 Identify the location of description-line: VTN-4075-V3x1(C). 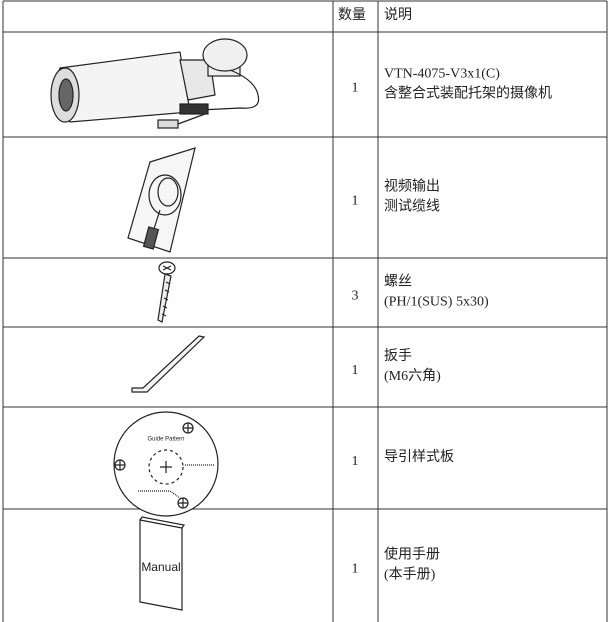
(442, 74).